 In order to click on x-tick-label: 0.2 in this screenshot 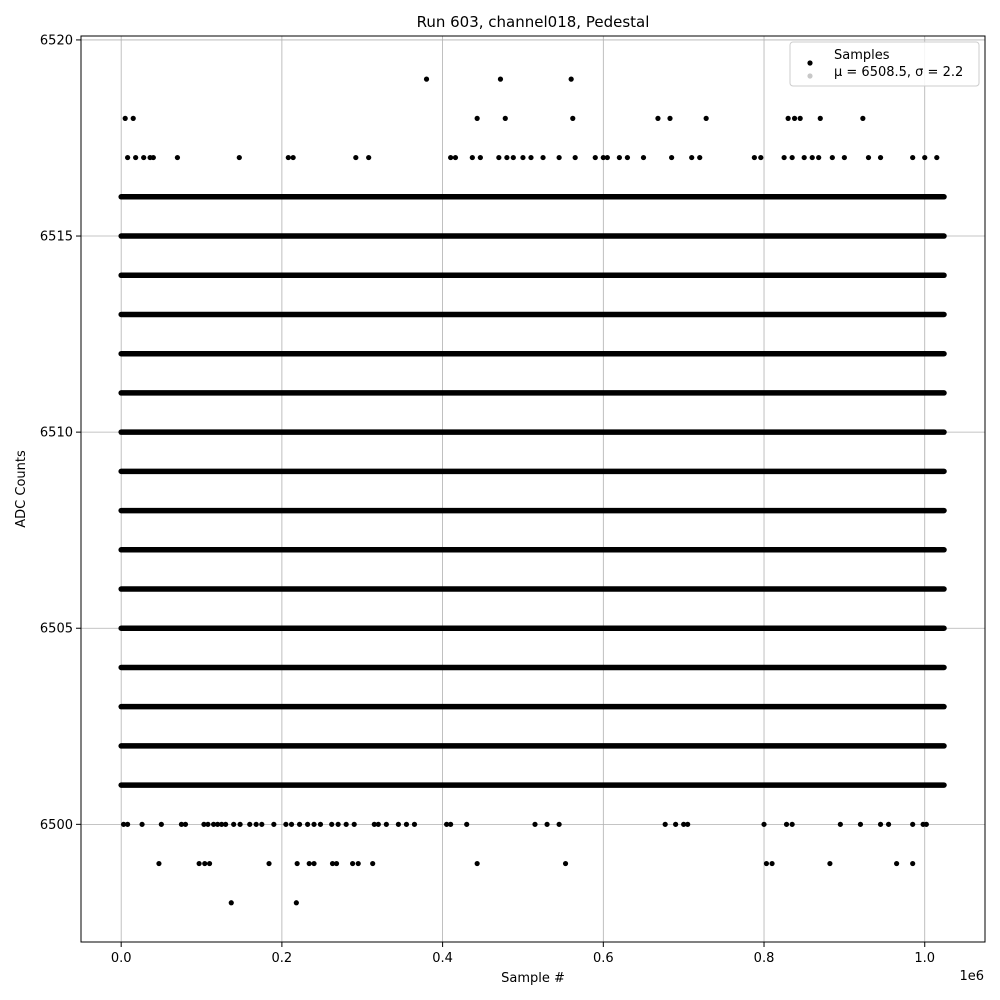, I will do `click(282, 958)`.